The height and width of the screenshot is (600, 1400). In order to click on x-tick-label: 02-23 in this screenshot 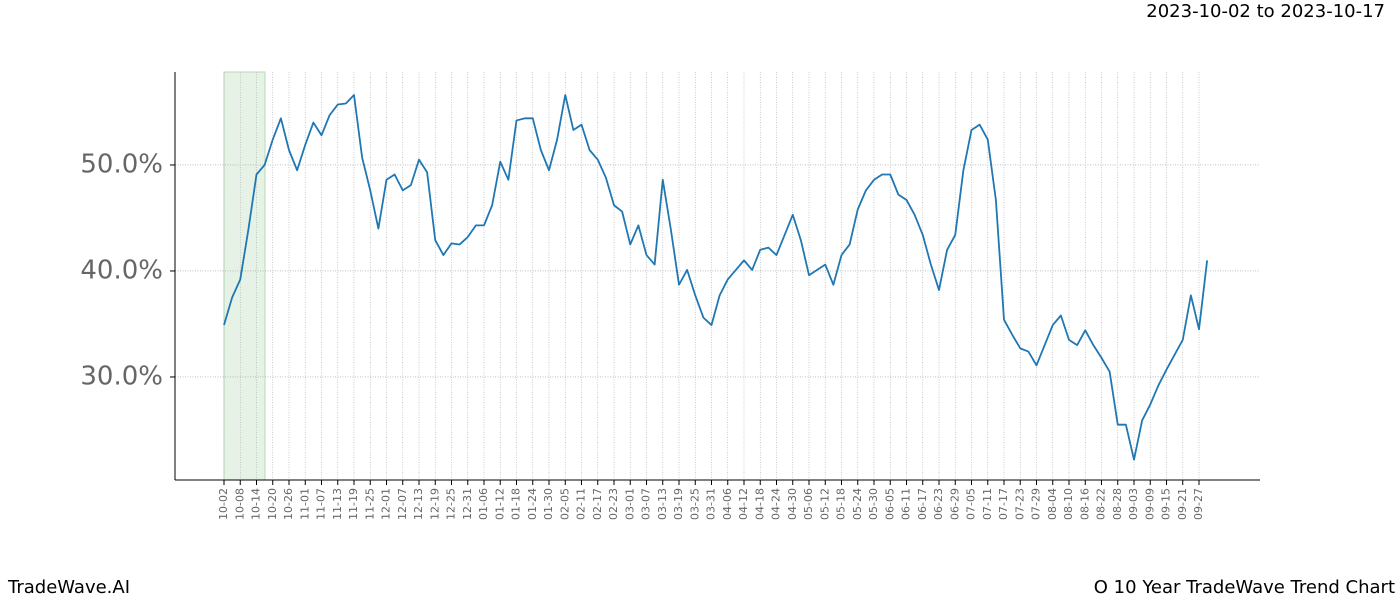, I will do `click(613, 504)`.